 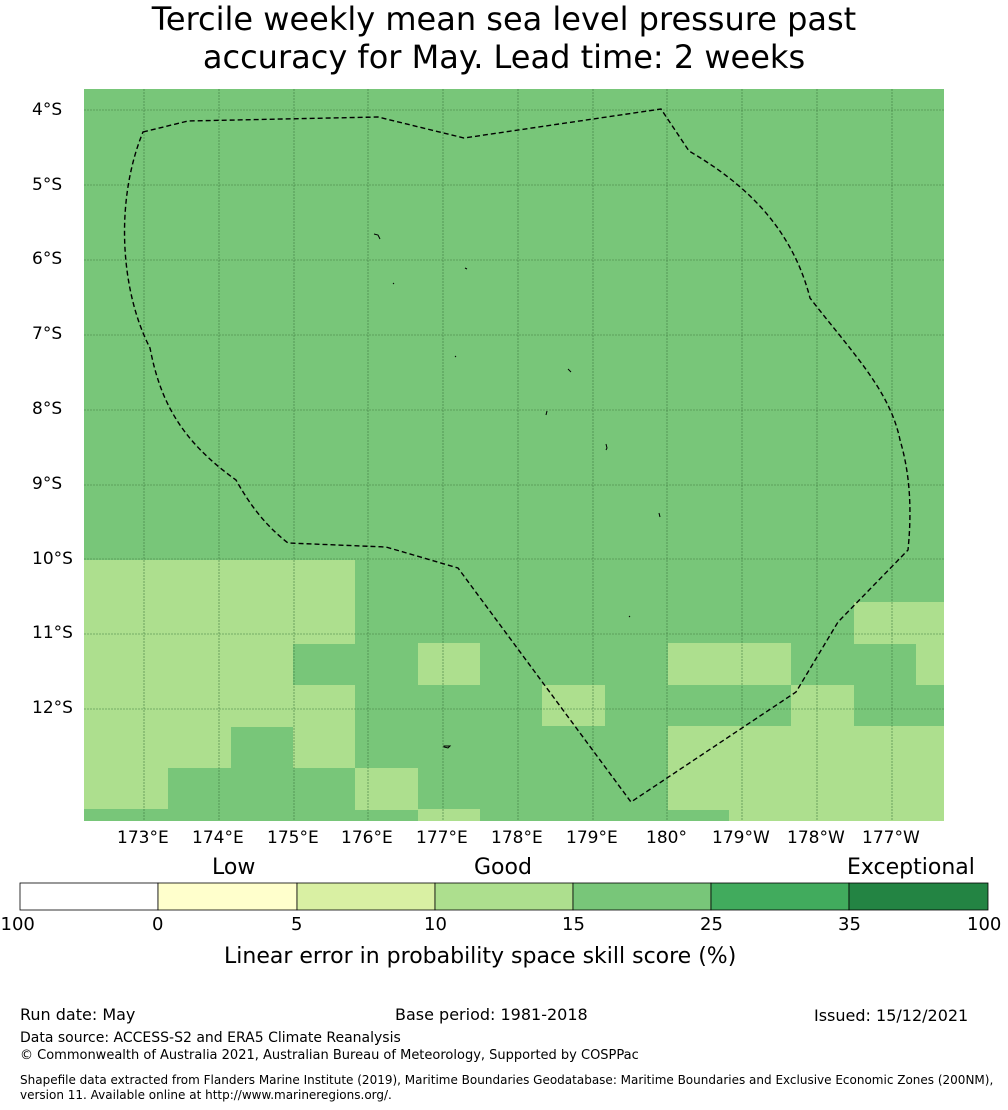 What do you see at coordinates (47, 409) in the screenshot?
I see `lat-label-8s: 8°S` at bounding box center [47, 409].